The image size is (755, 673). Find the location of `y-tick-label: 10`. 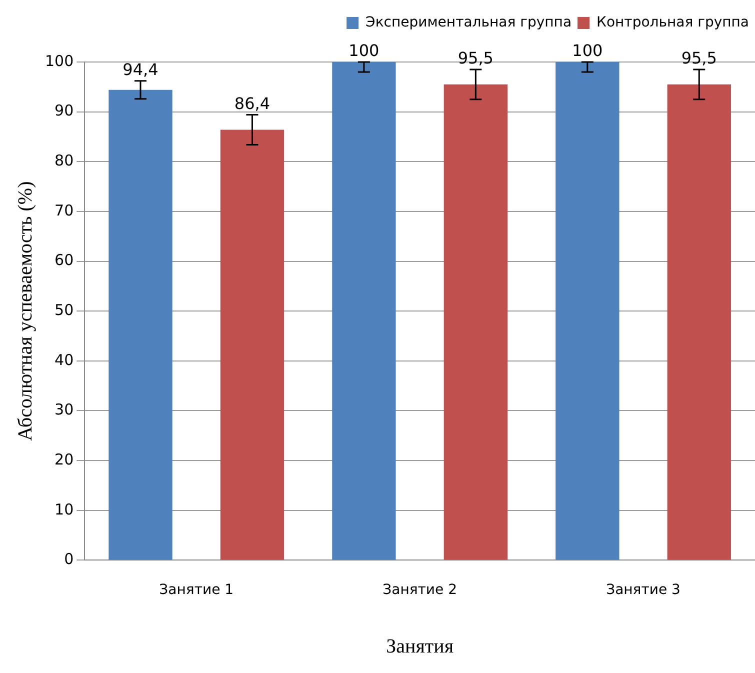

y-tick-label: 10 is located at coordinates (64, 509).